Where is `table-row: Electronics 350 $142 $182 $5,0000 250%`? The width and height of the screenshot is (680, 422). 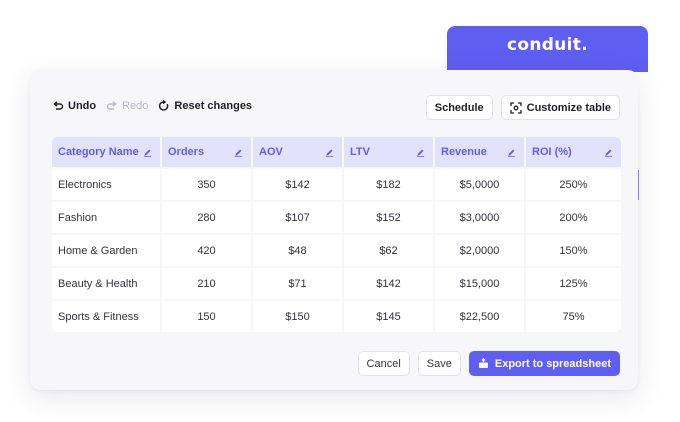 table-row: Electronics 350 $142 $182 $5,0000 250% is located at coordinates (336, 184).